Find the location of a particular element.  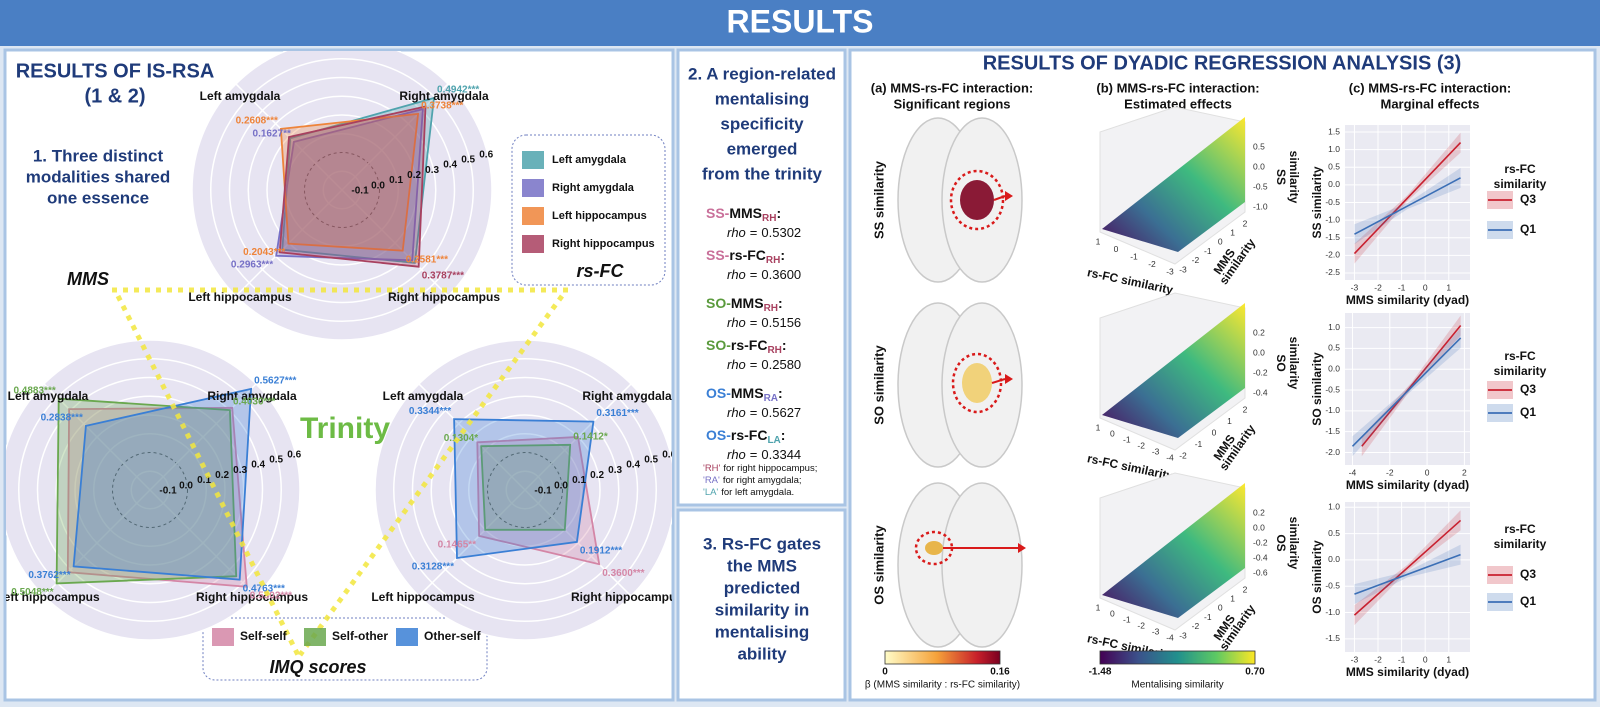

colorbar-label: β (MMS similarity : rs-FC similarity) is located at coordinates (942, 685).